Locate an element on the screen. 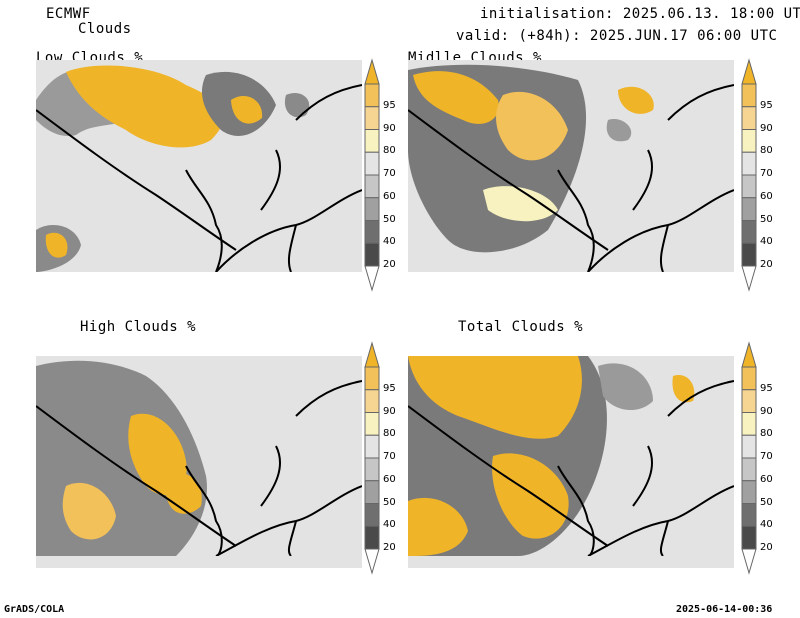 This screenshot has height=618, width=800. panel-title-high: High Clouds % is located at coordinates (138, 327).